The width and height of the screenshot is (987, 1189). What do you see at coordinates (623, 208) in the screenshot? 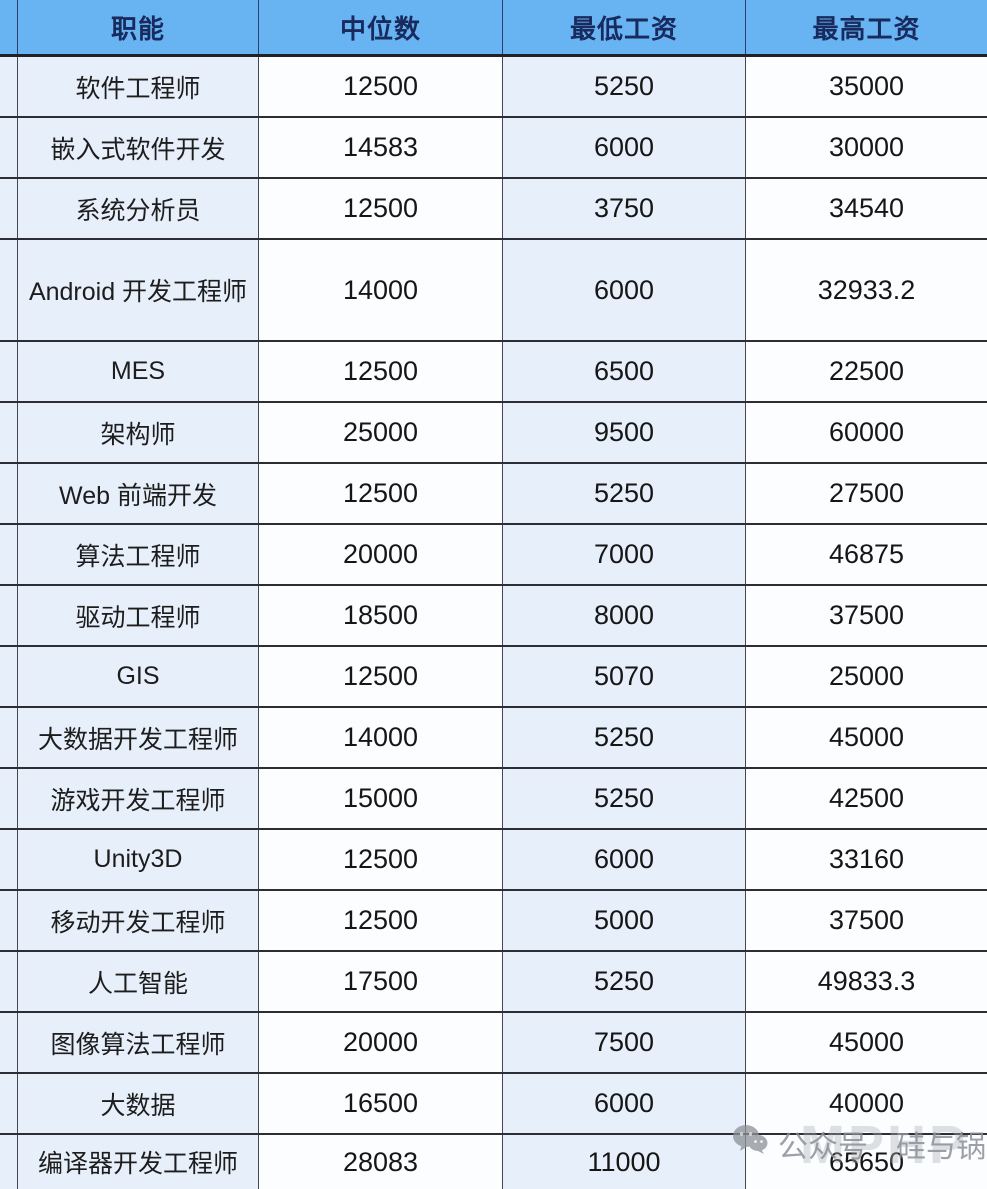
I see `min-salary-cell: 3750` at bounding box center [623, 208].